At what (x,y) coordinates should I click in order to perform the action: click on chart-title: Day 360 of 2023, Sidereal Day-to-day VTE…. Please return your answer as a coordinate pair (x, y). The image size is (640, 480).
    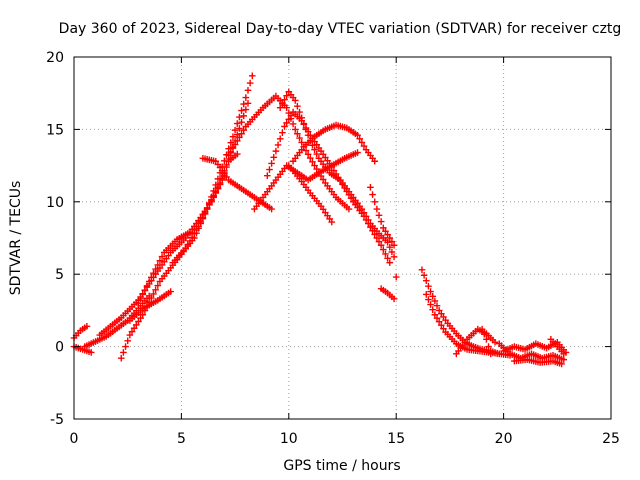
    Looking at the image, I should click on (340, 29).